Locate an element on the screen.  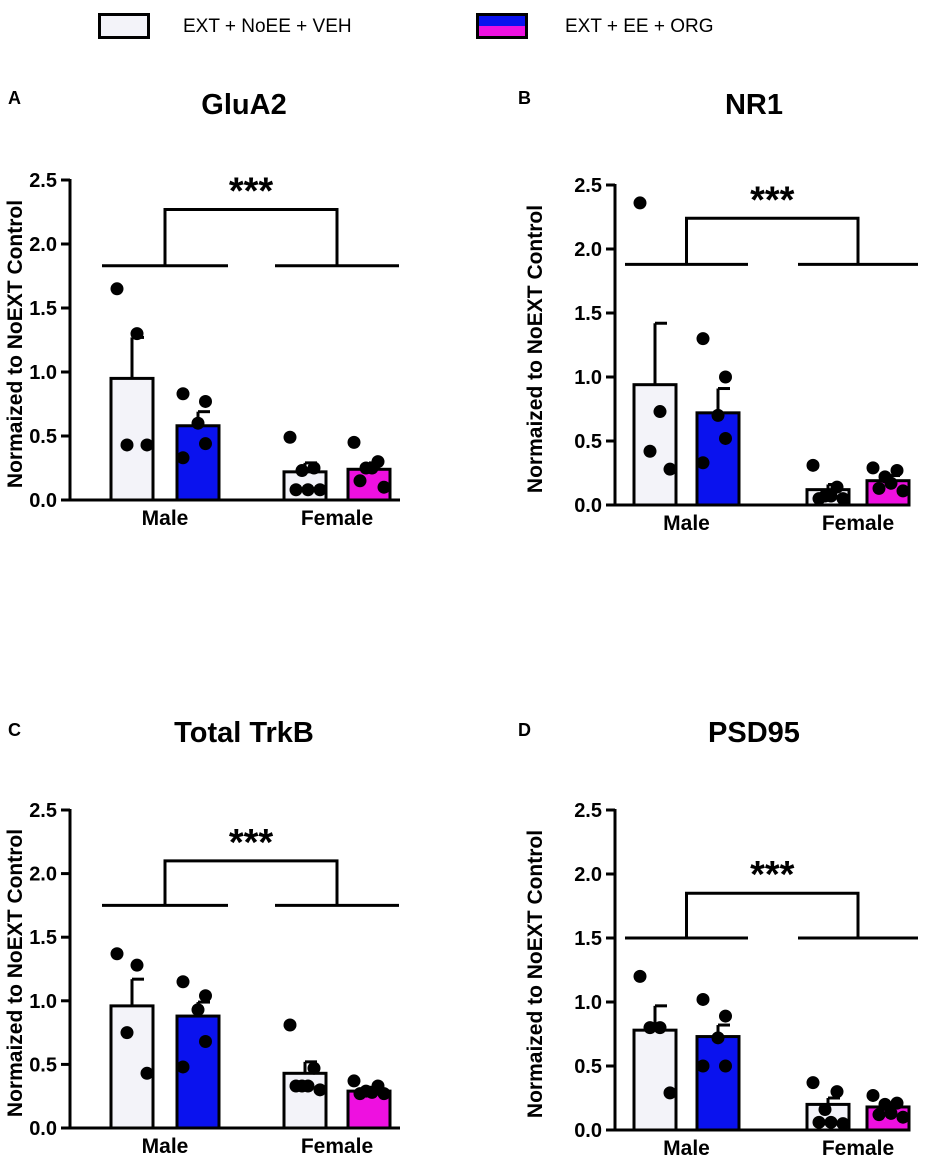
legend: EXT + NoEE + VEH EXT + EE + ORG is located at coordinates (468, 22).